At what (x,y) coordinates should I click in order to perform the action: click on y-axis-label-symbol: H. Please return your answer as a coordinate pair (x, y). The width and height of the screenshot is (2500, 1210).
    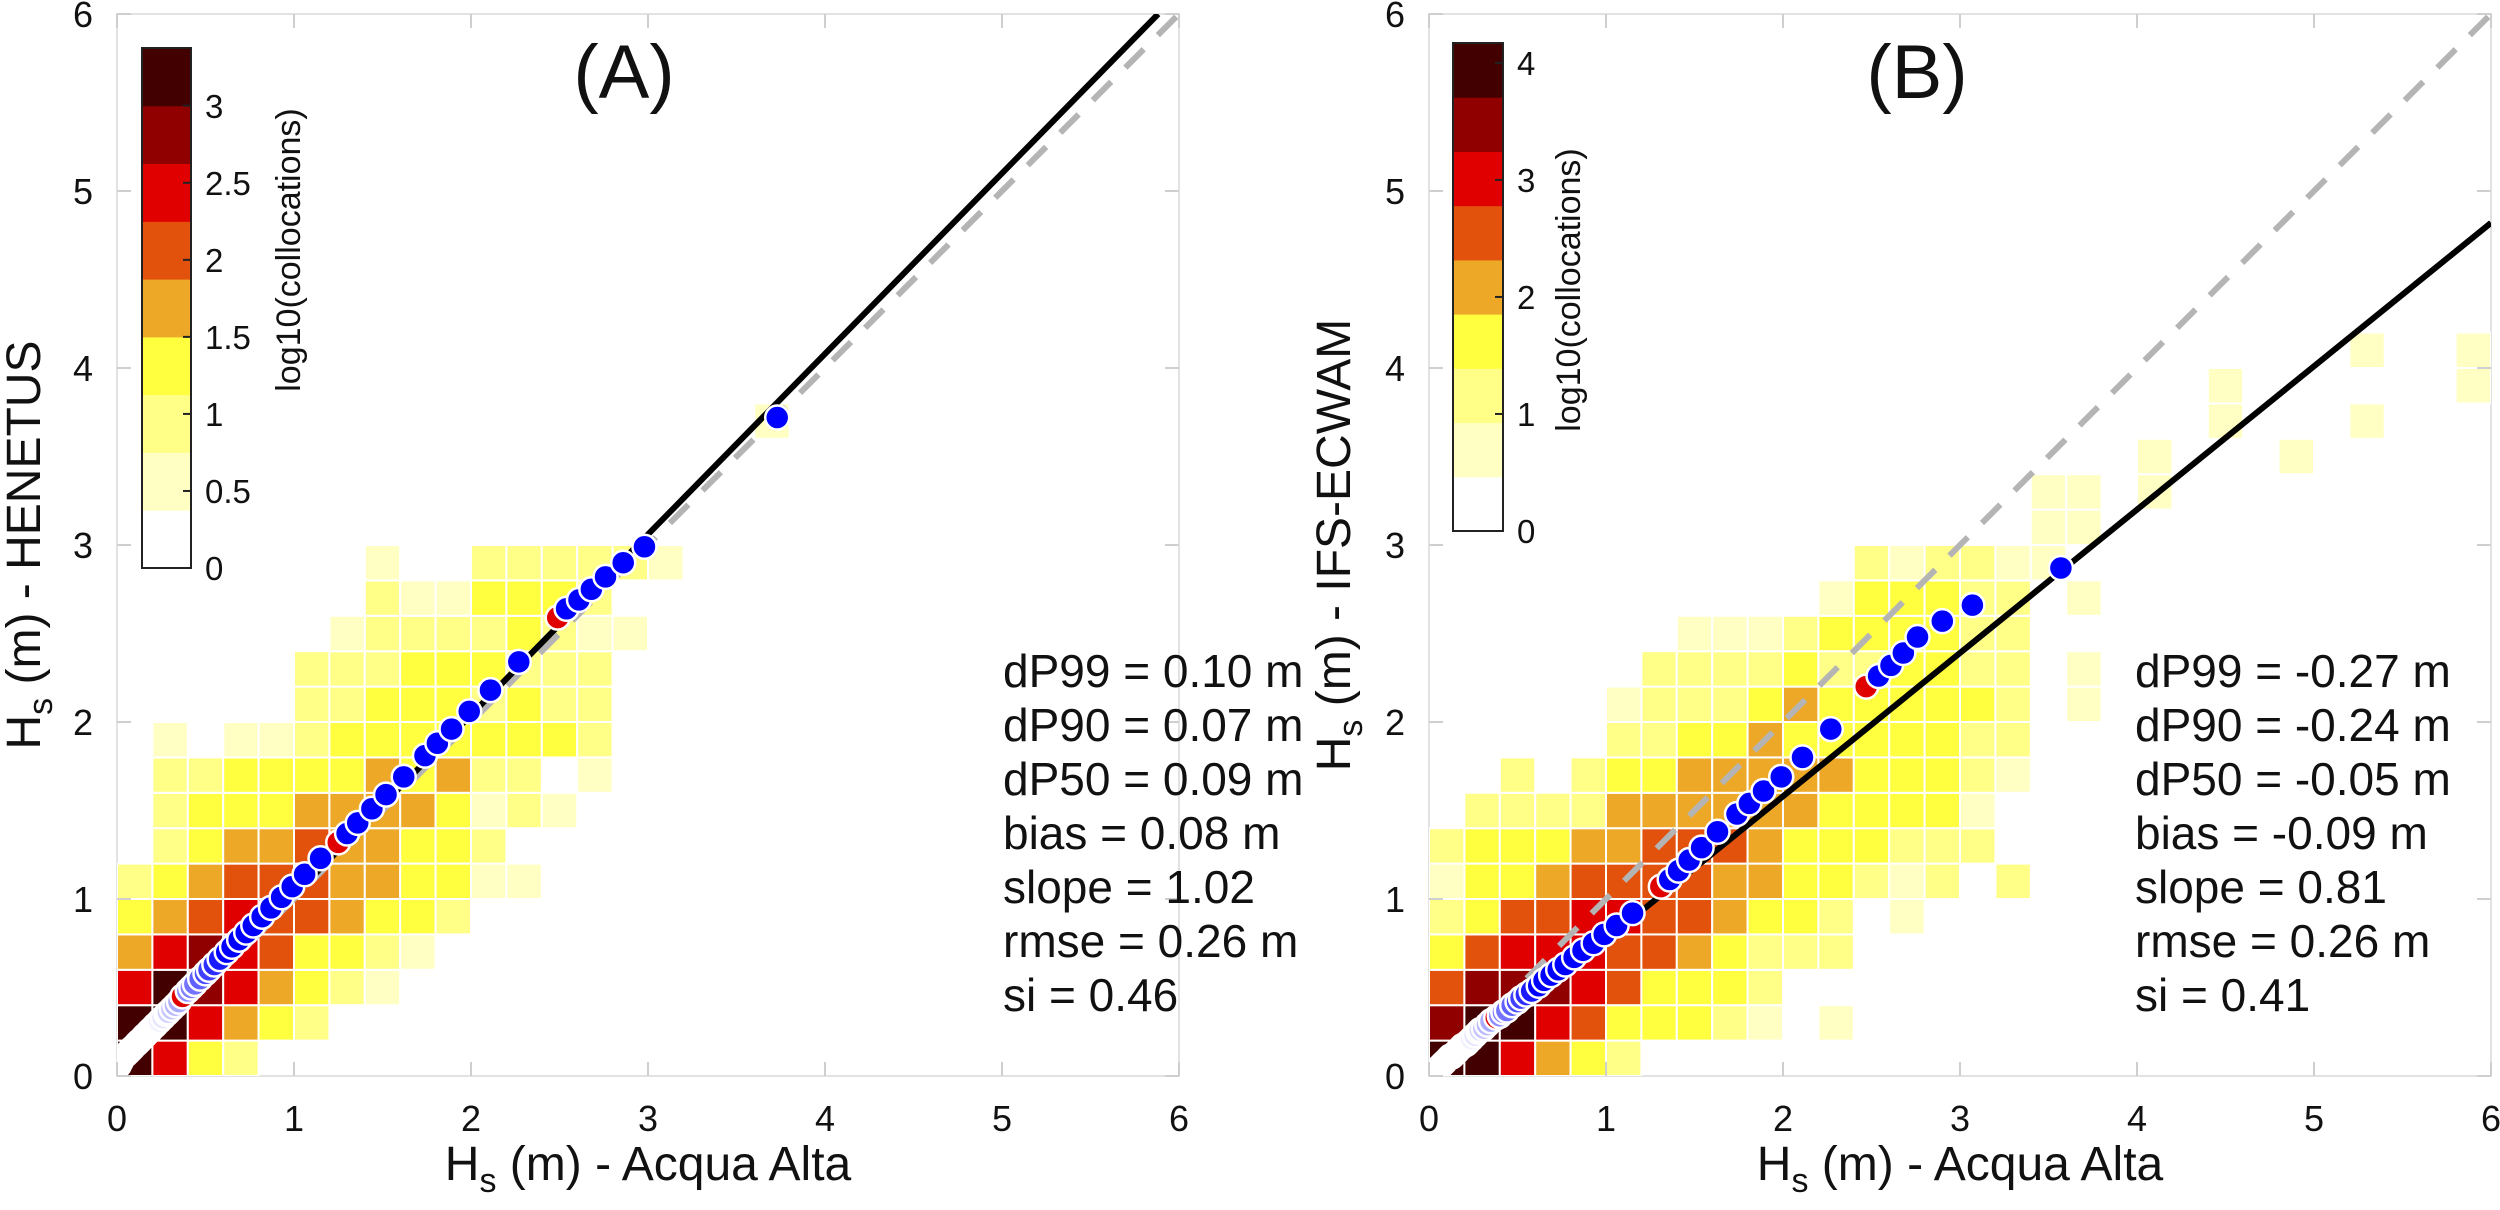
    Looking at the image, I should click on (1334, 754).